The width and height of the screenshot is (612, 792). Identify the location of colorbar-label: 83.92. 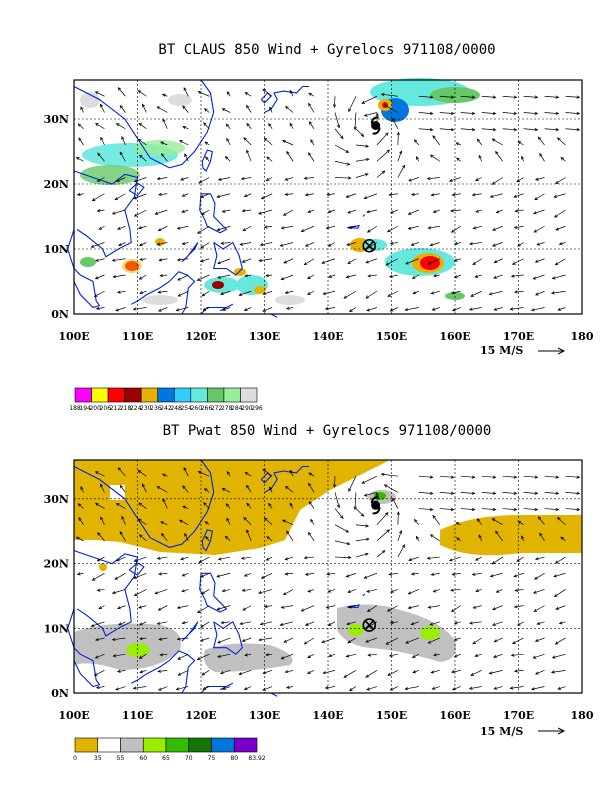
(256, 758).